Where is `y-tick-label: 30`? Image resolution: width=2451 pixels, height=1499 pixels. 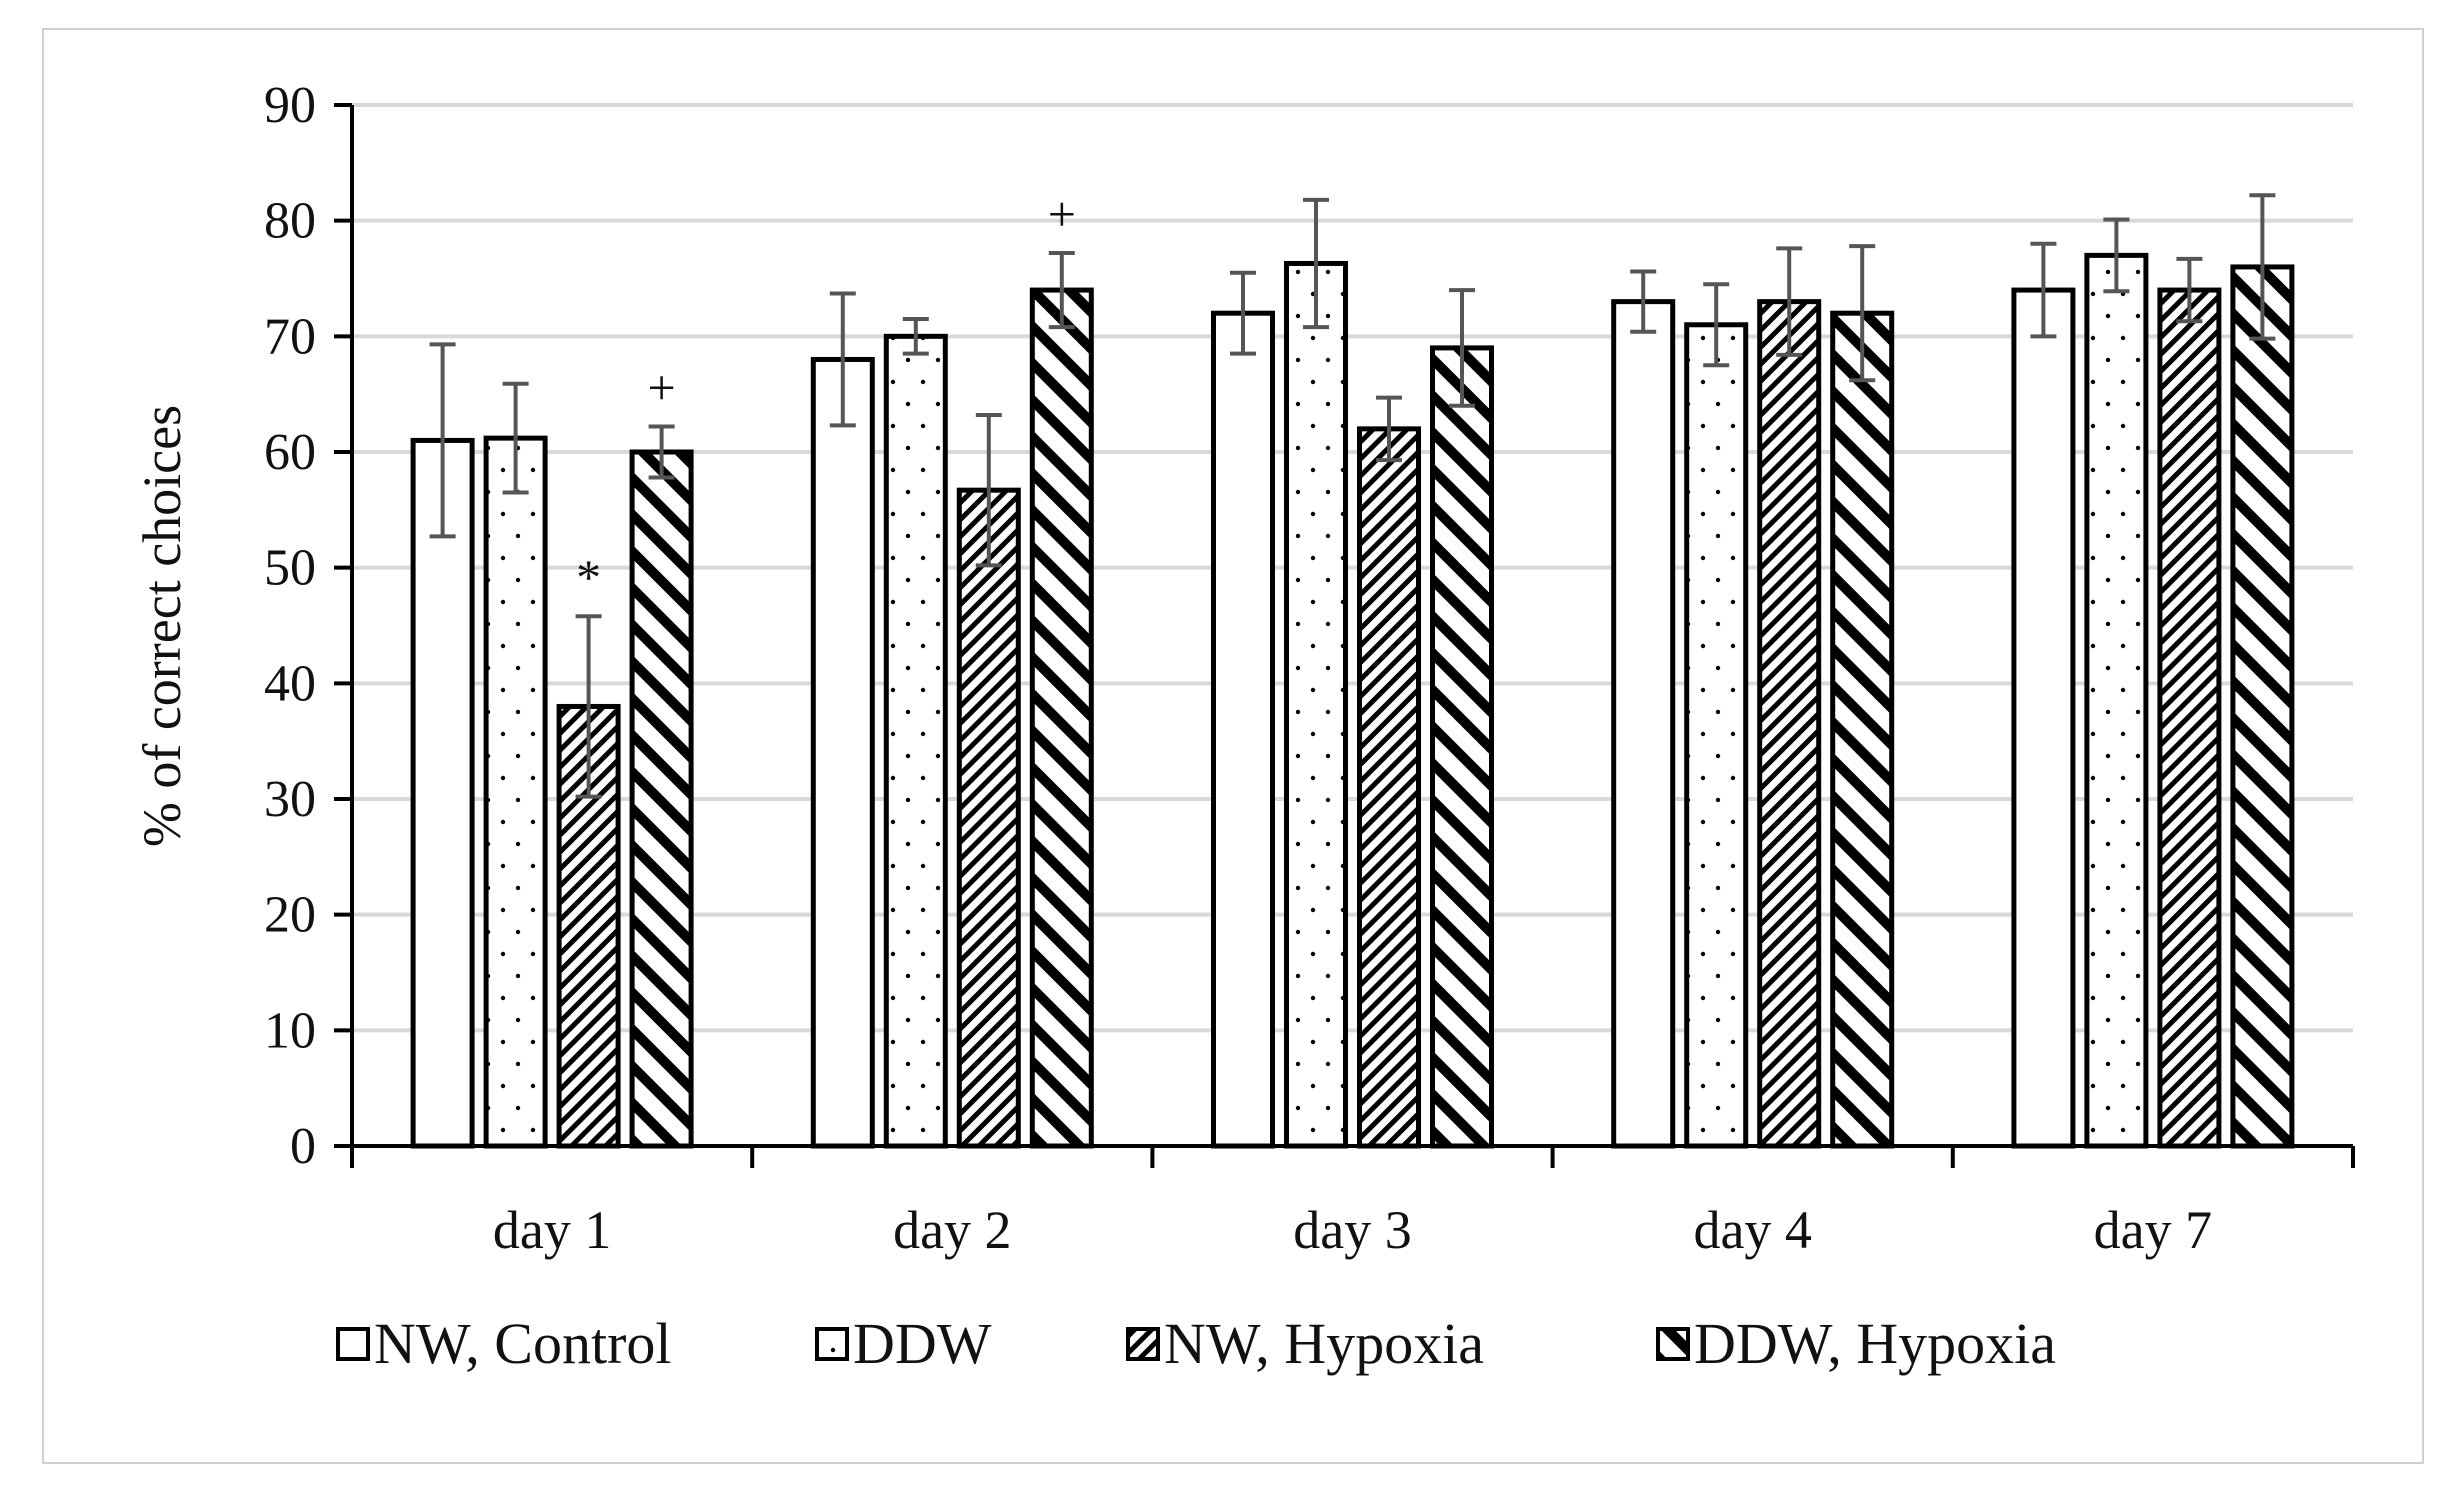 y-tick-label: 30 is located at coordinates (290, 799).